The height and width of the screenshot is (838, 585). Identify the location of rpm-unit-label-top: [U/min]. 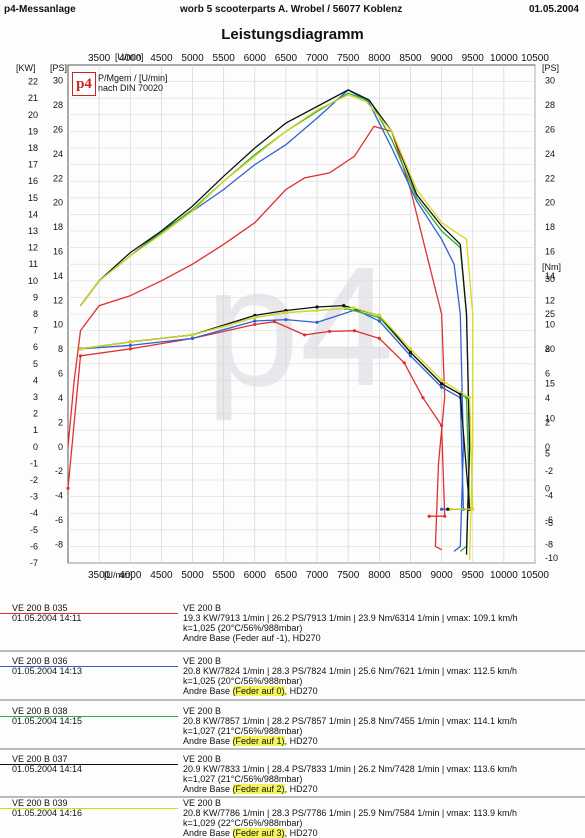
(129, 57).